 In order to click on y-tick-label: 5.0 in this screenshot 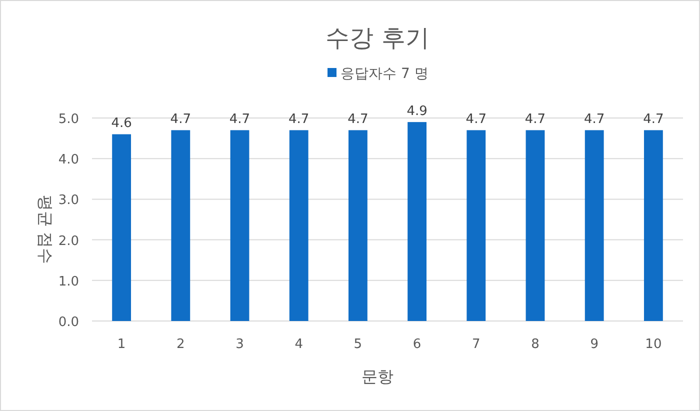, I will do `click(68, 119)`.